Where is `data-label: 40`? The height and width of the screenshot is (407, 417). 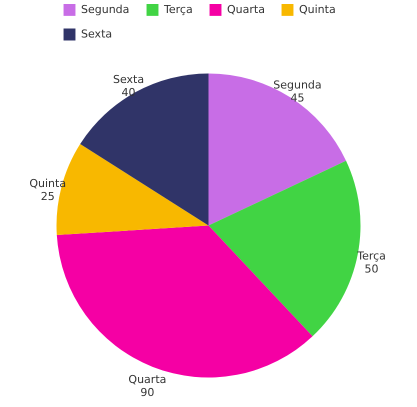
data-label: 40 is located at coordinates (129, 93).